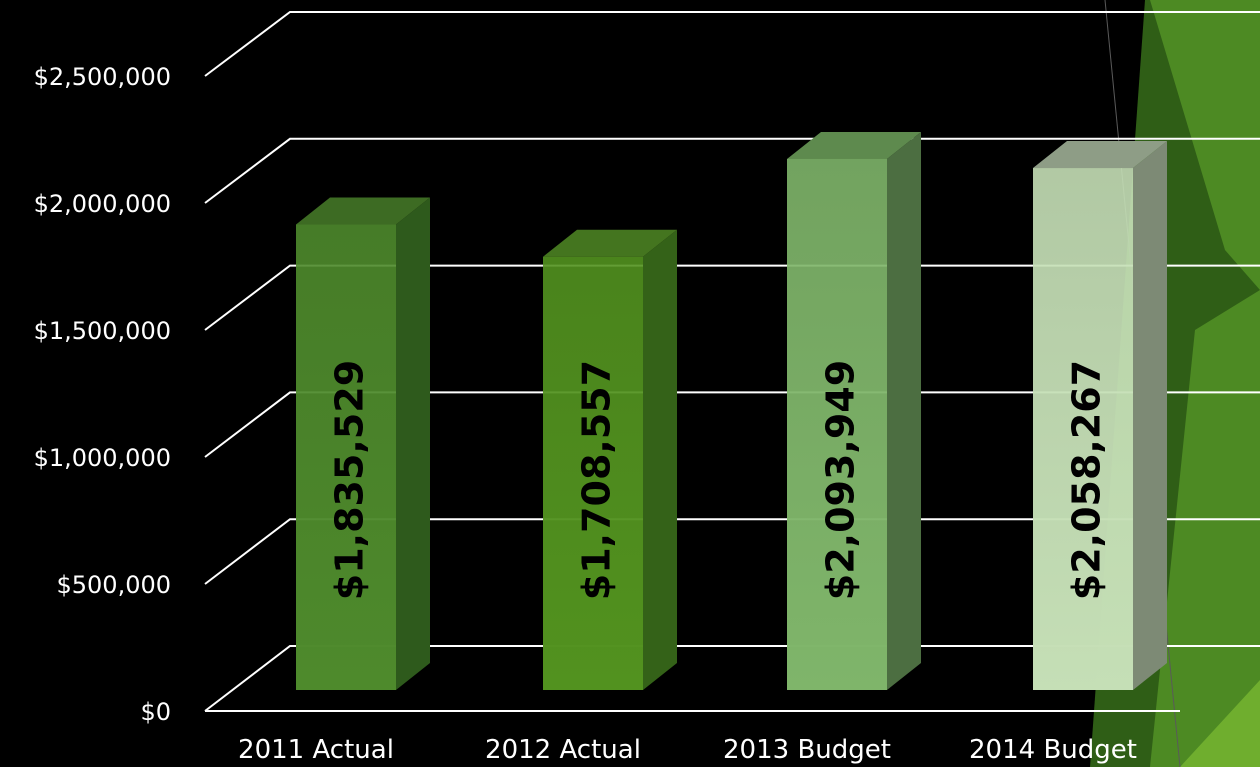 The height and width of the screenshot is (767, 1260). I want to click on y-tick-label: $2,000,000, so click(102, 204).